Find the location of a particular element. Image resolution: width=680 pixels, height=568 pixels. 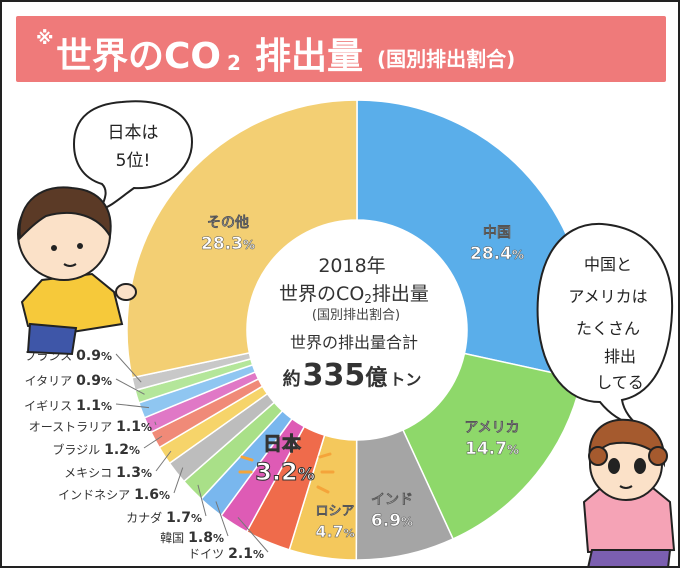

title-sub: 2 is located at coordinates (234, 63).